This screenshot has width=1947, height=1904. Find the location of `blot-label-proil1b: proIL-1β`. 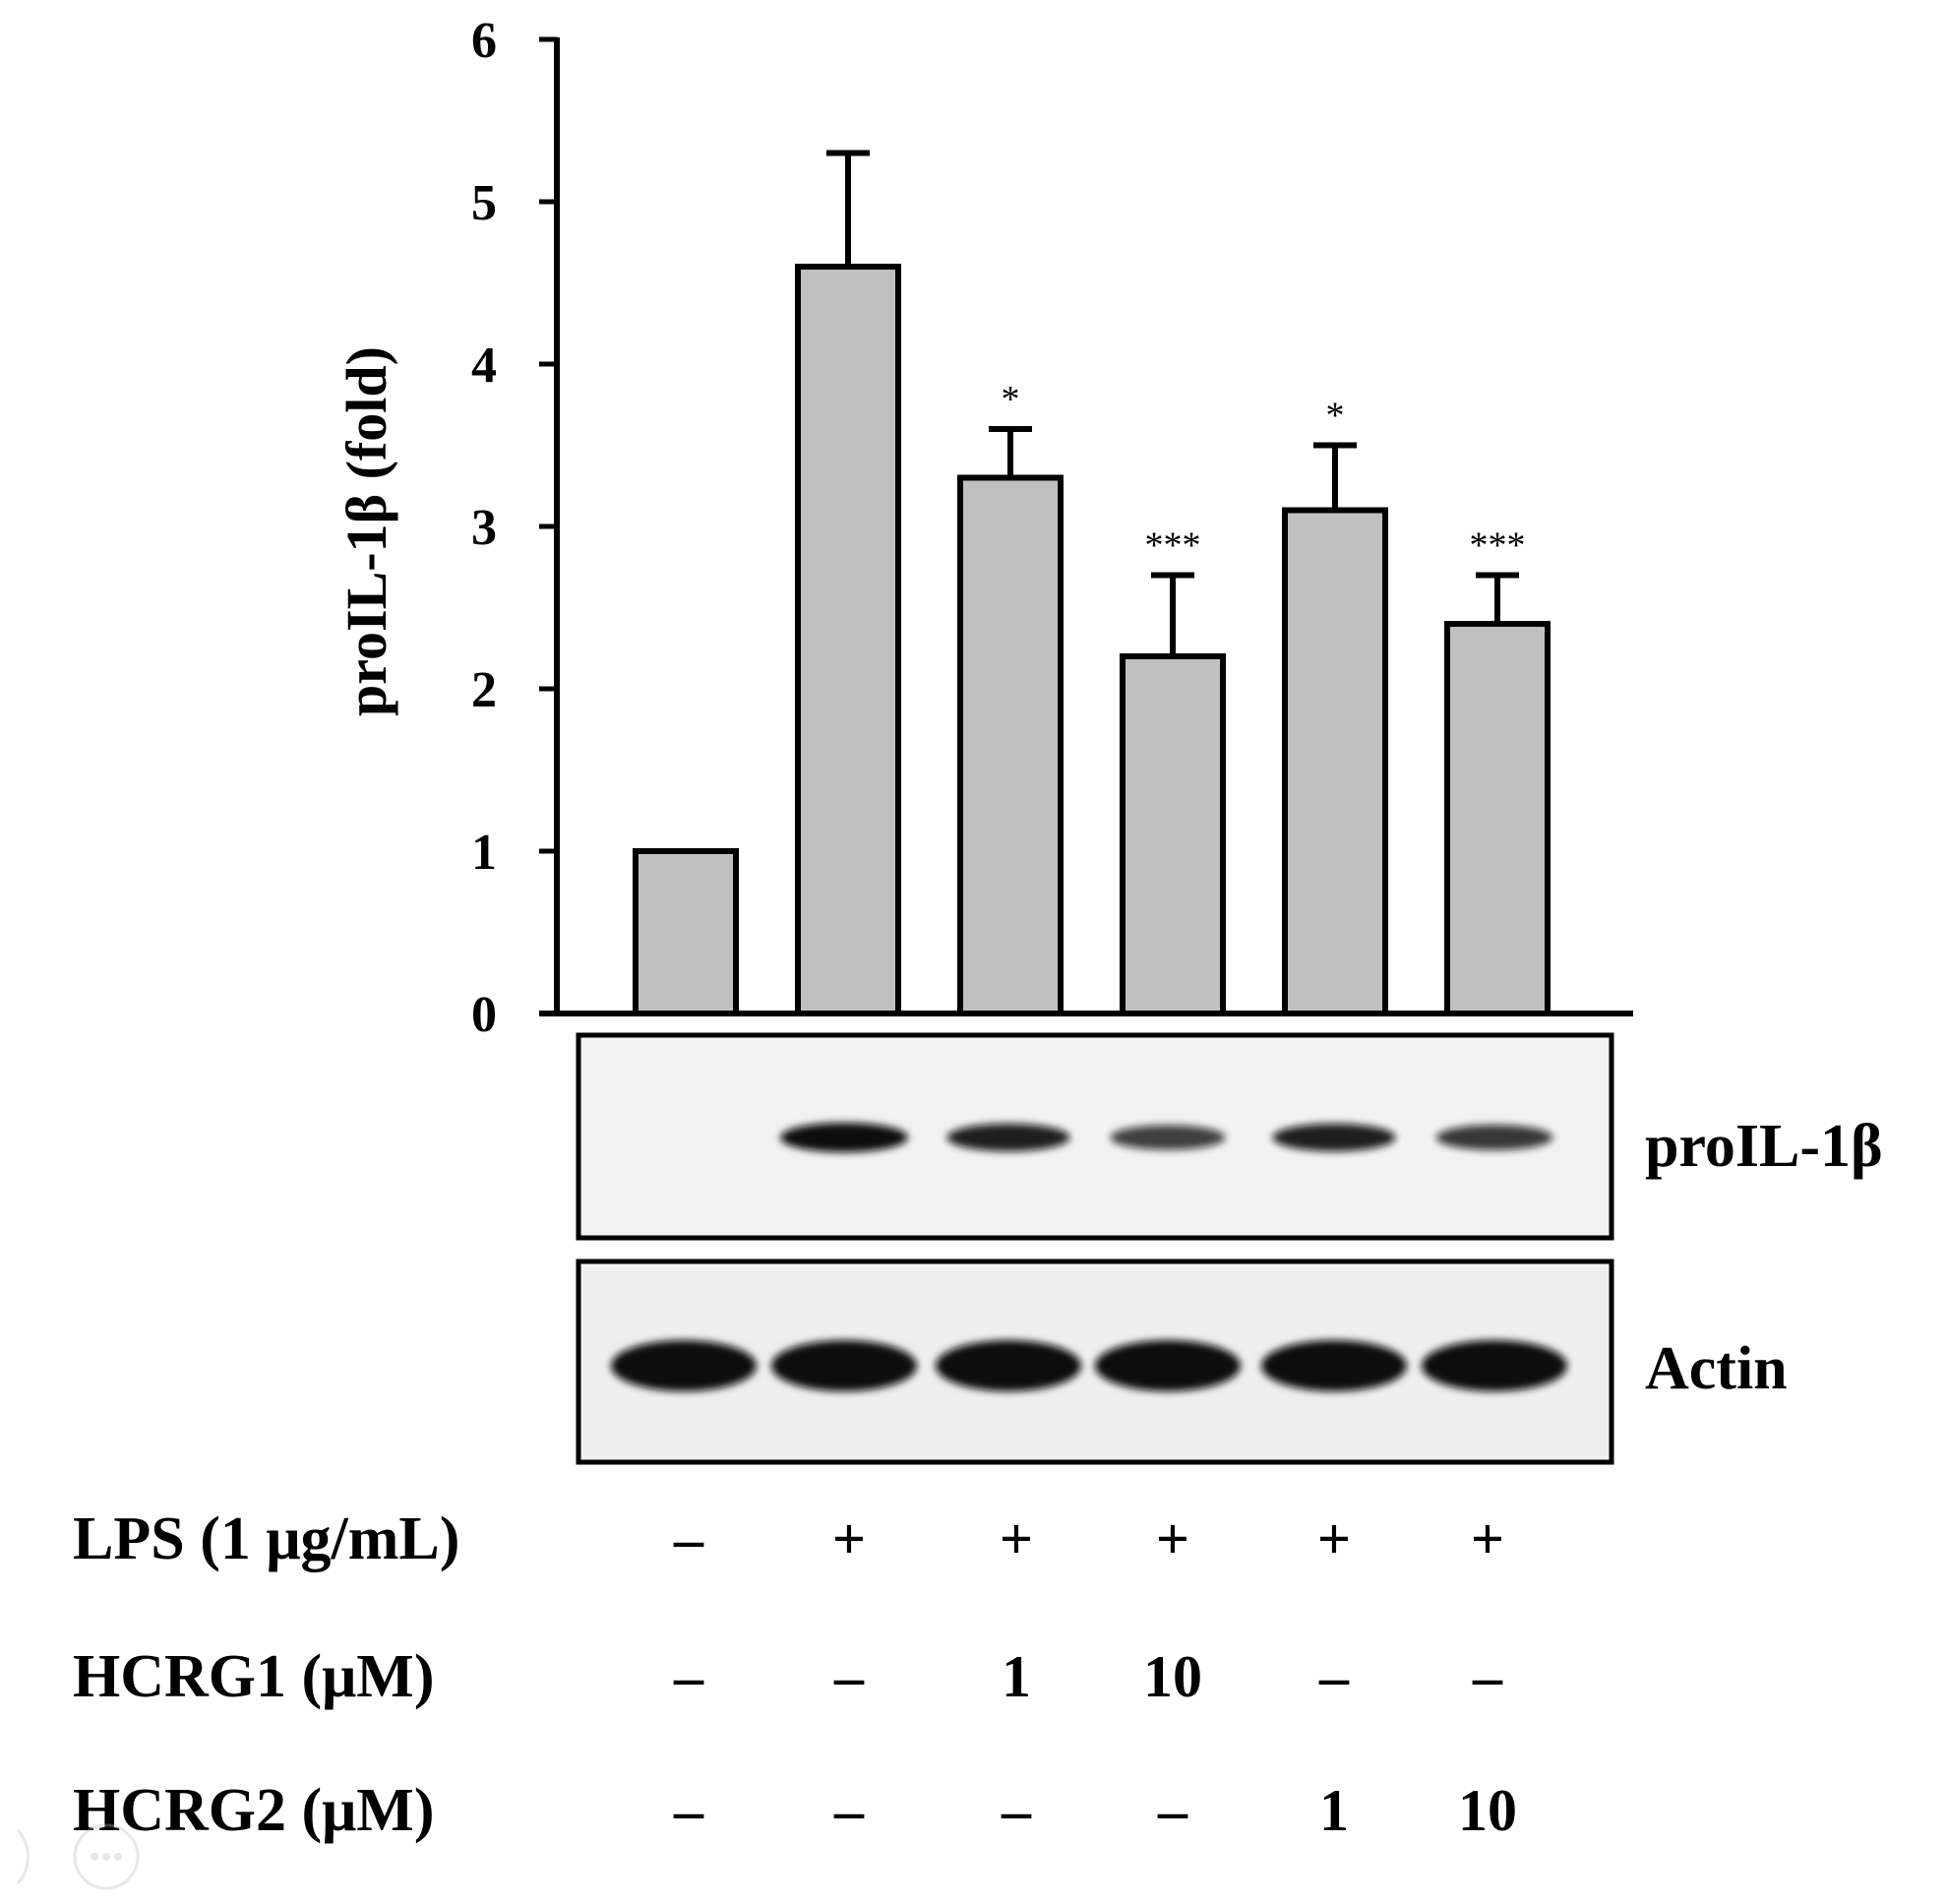

blot-label-proil1b: proIL-1β is located at coordinates (1764, 1146).